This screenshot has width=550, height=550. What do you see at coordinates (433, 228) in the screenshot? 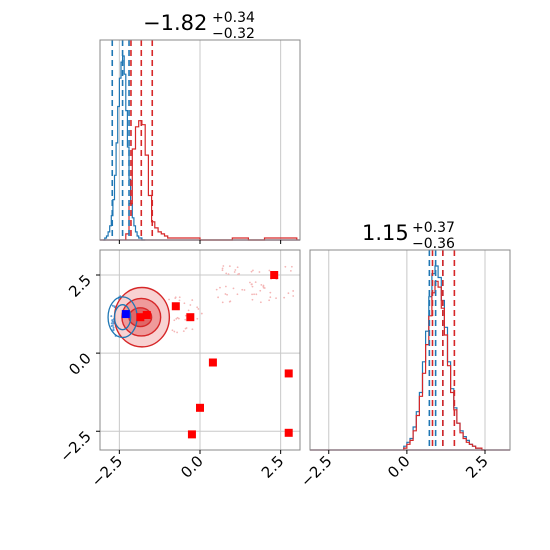
I see `title-2-plus: +0.37` at bounding box center [433, 228].